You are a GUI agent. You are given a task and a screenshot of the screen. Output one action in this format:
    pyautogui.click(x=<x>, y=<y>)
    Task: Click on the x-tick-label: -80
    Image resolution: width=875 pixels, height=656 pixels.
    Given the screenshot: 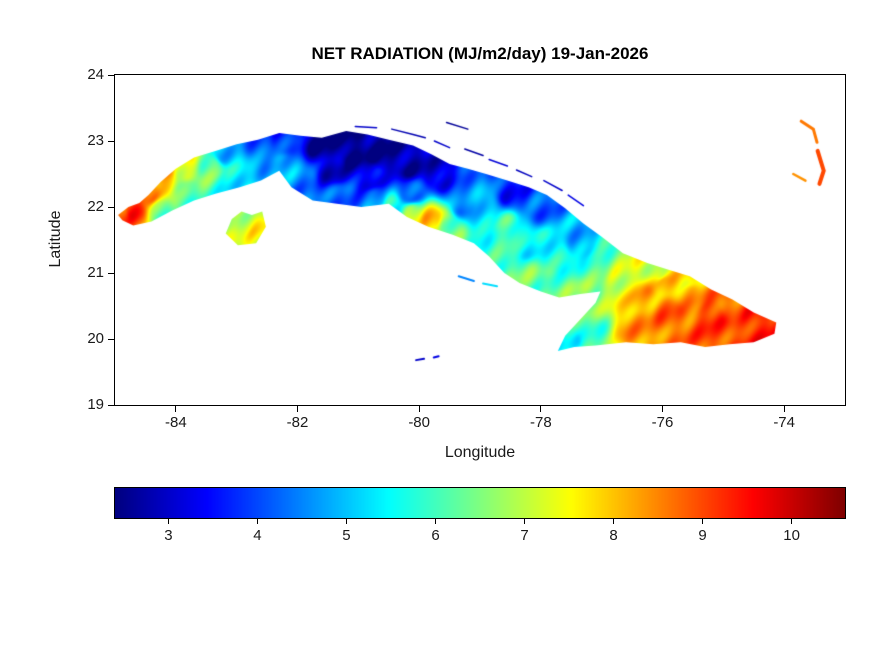 What is the action you would take?
    pyautogui.click(x=419, y=422)
    